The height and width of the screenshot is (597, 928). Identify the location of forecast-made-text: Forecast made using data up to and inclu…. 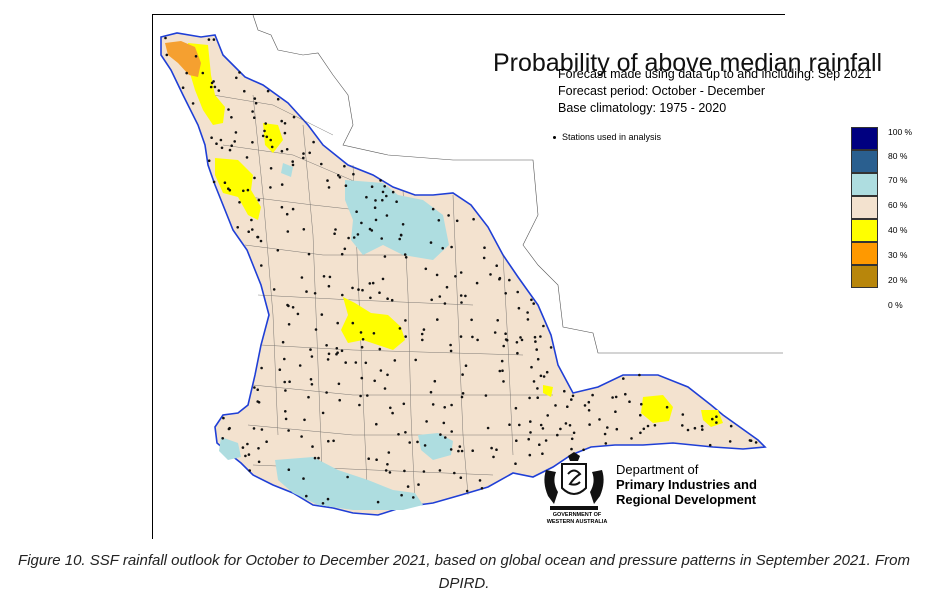
(715, 74).